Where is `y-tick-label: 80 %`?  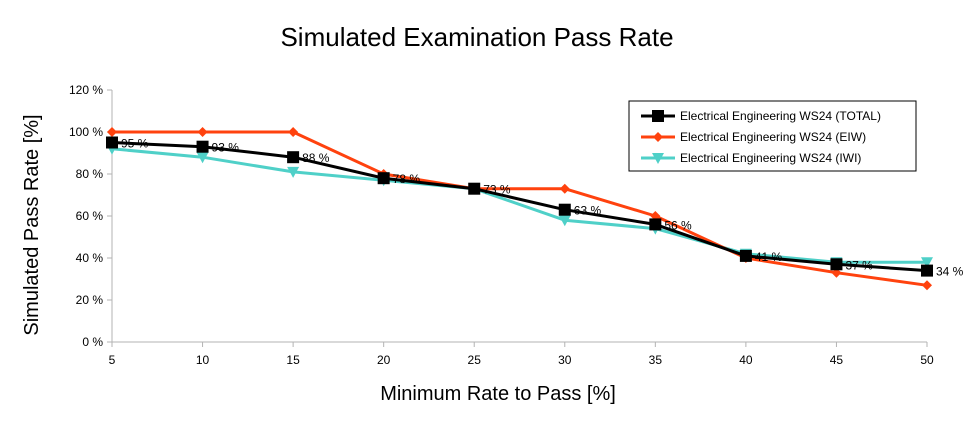
y-tick-label: 80 % is located at coordinates (90, 174).